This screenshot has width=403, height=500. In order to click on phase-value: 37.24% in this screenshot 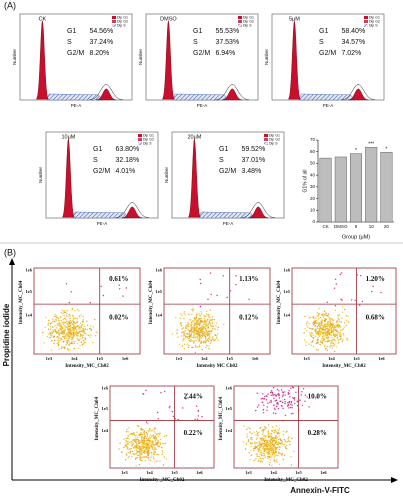, I will do `click(101, 42)`.